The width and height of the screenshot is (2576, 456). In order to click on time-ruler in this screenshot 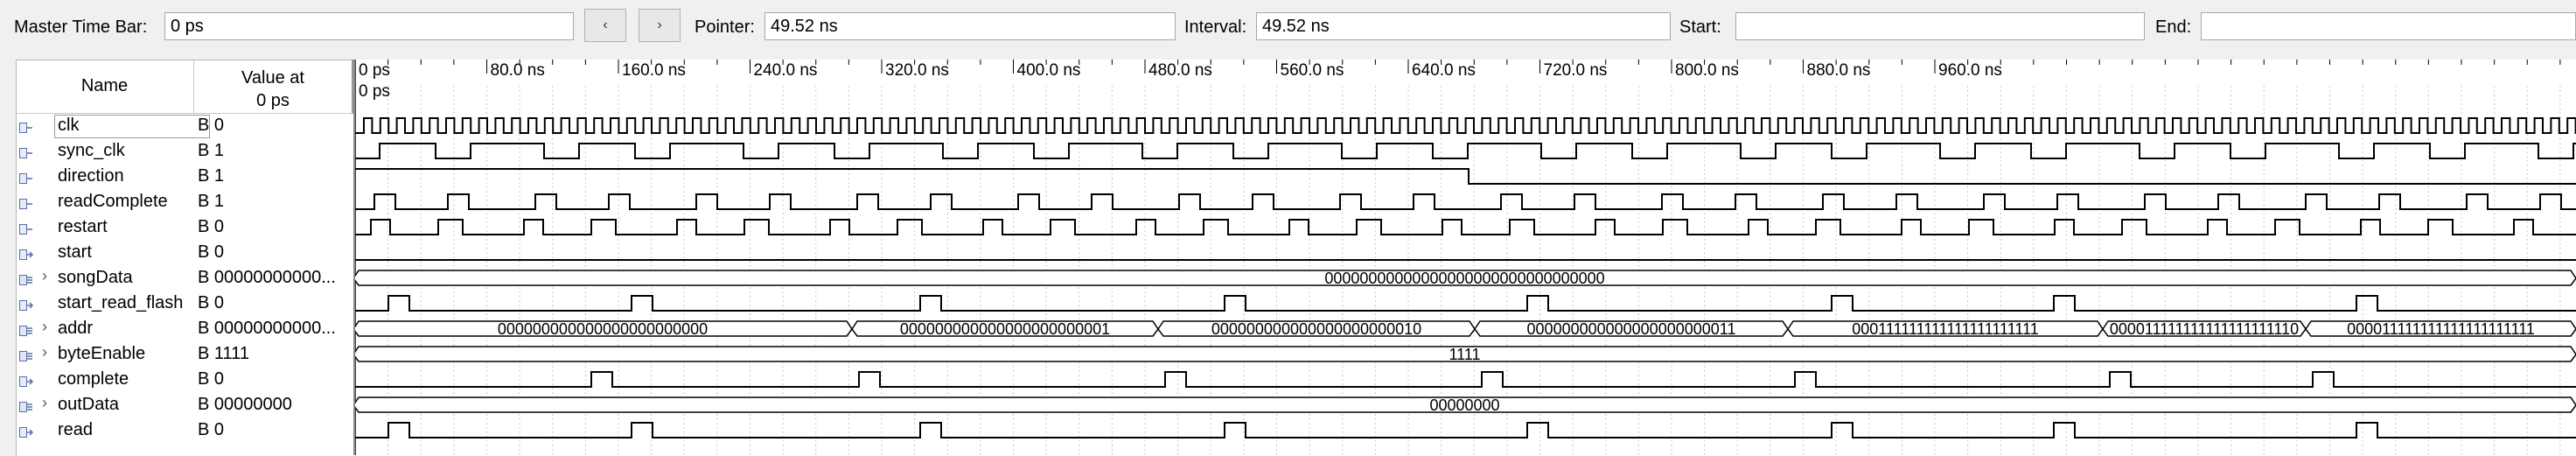, I will do `click(1464, 73)`.